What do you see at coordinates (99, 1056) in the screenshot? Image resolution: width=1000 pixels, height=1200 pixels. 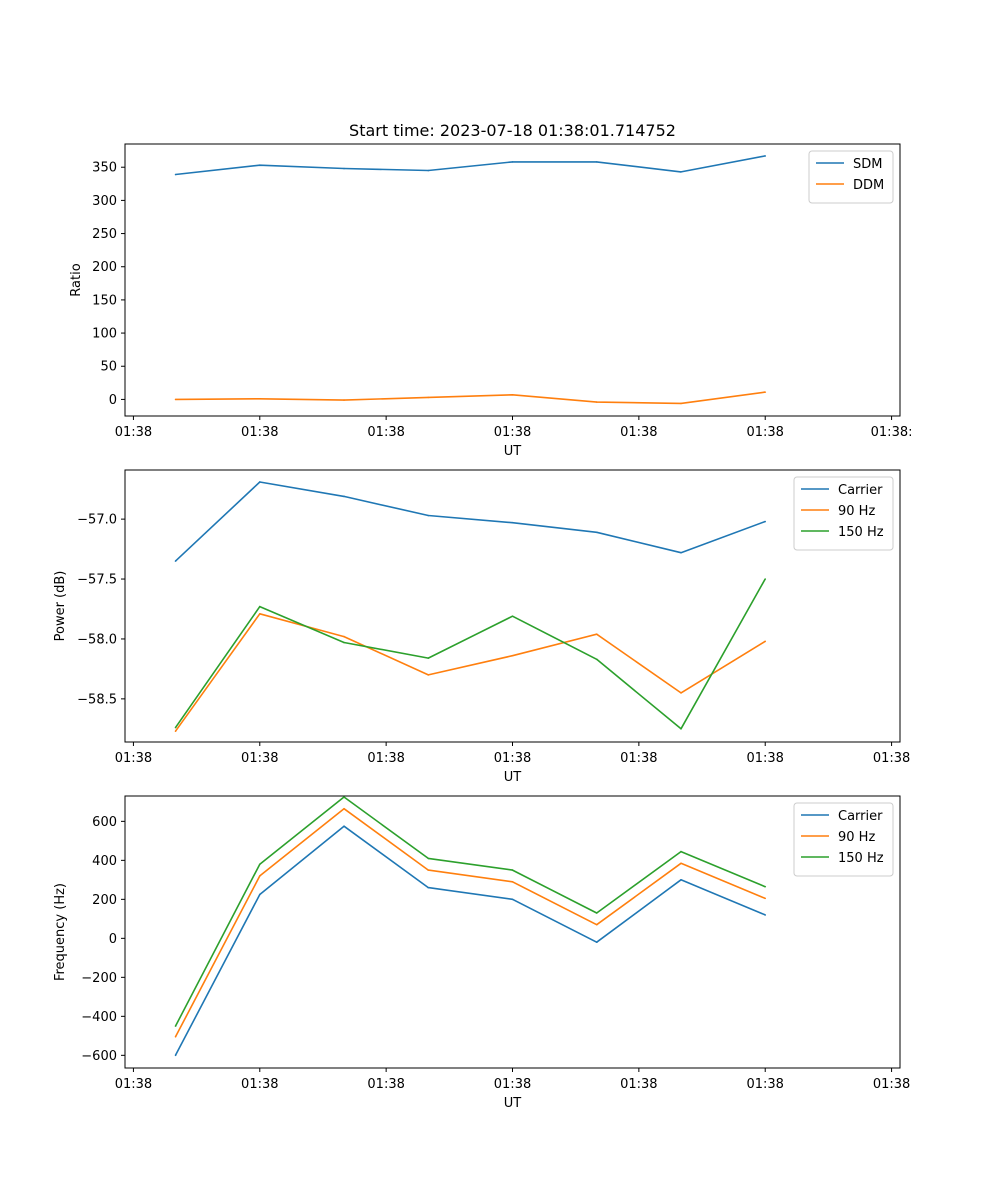 I see `y-tick-label: −600` at bounding box center [99, 1056].